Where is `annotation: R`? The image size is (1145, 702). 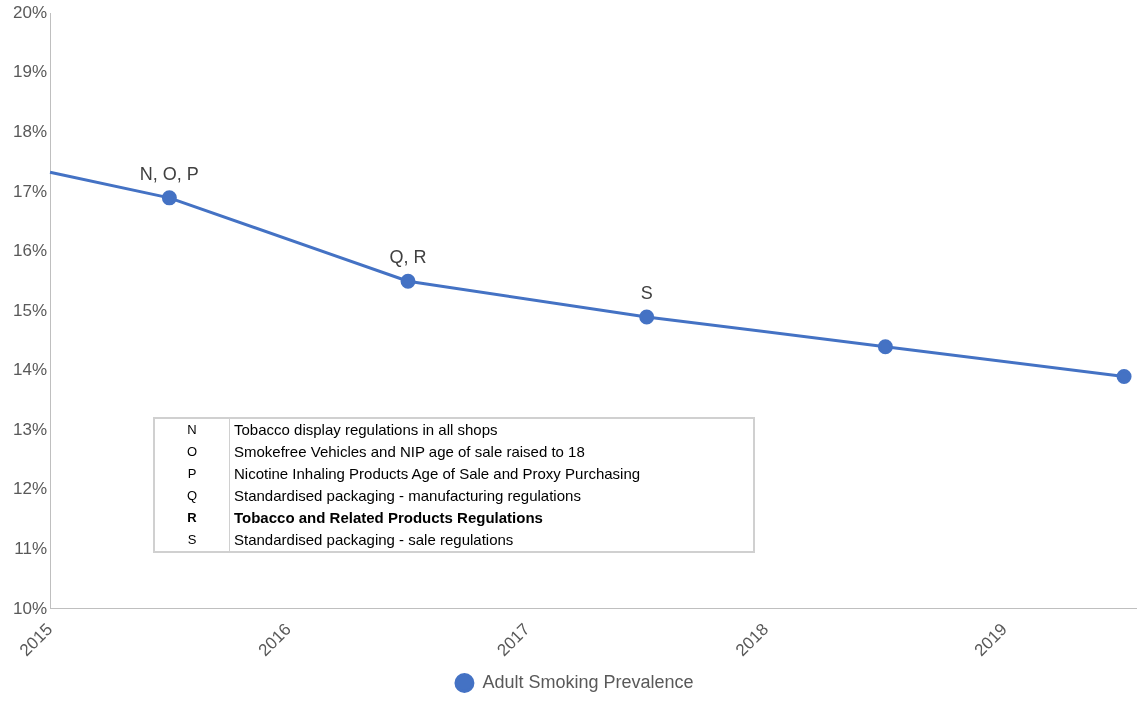
annotation: R is located at coordinates (192, 518).